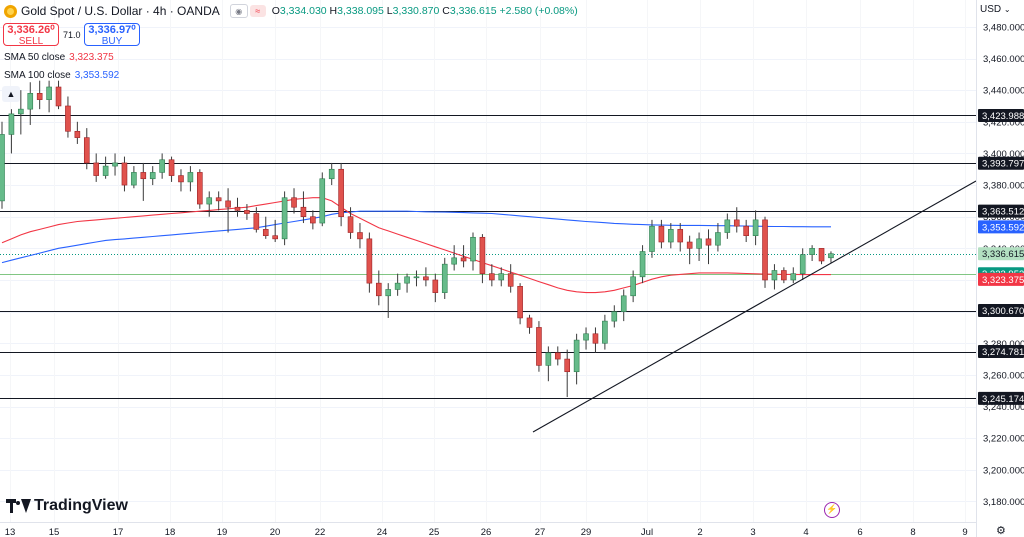  I want to click on sma50-line, so click(416, 245).